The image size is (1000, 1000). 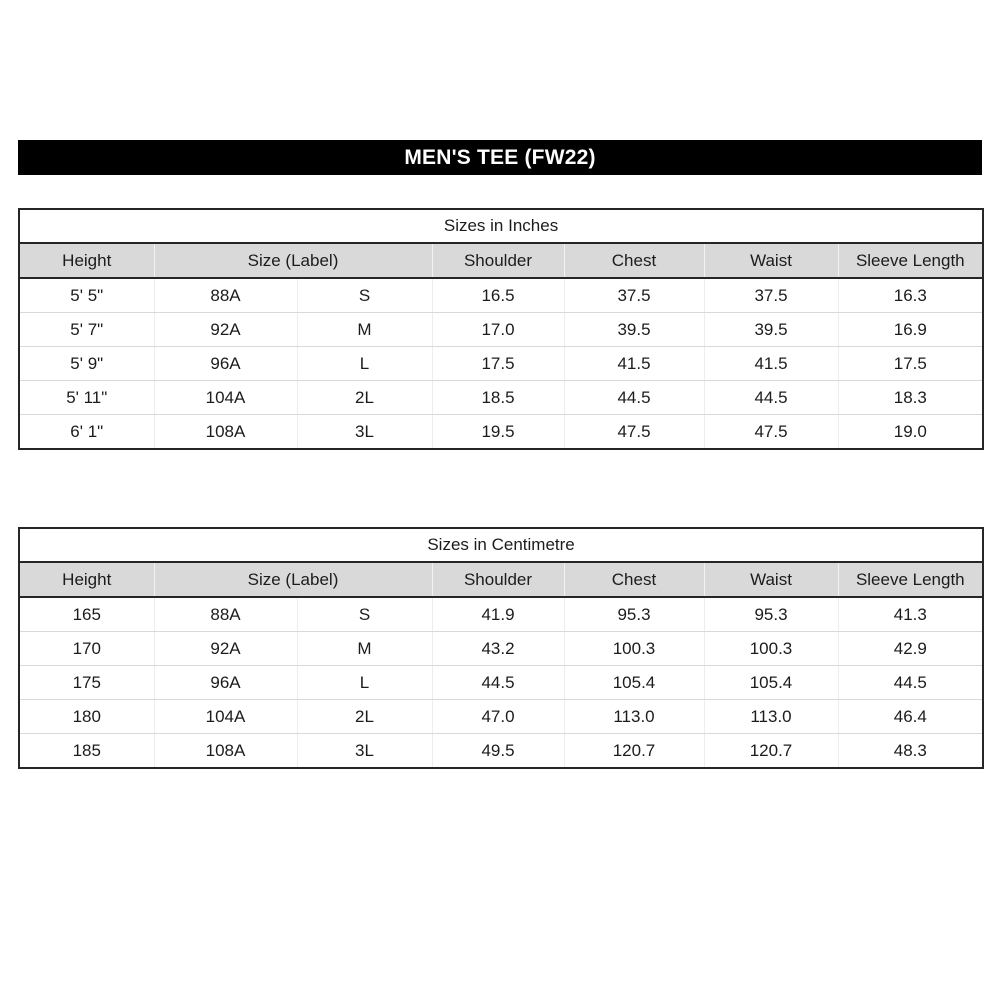 I want to click on inches-caption-row: Sizes in Inches, so click(x=501, y=226).